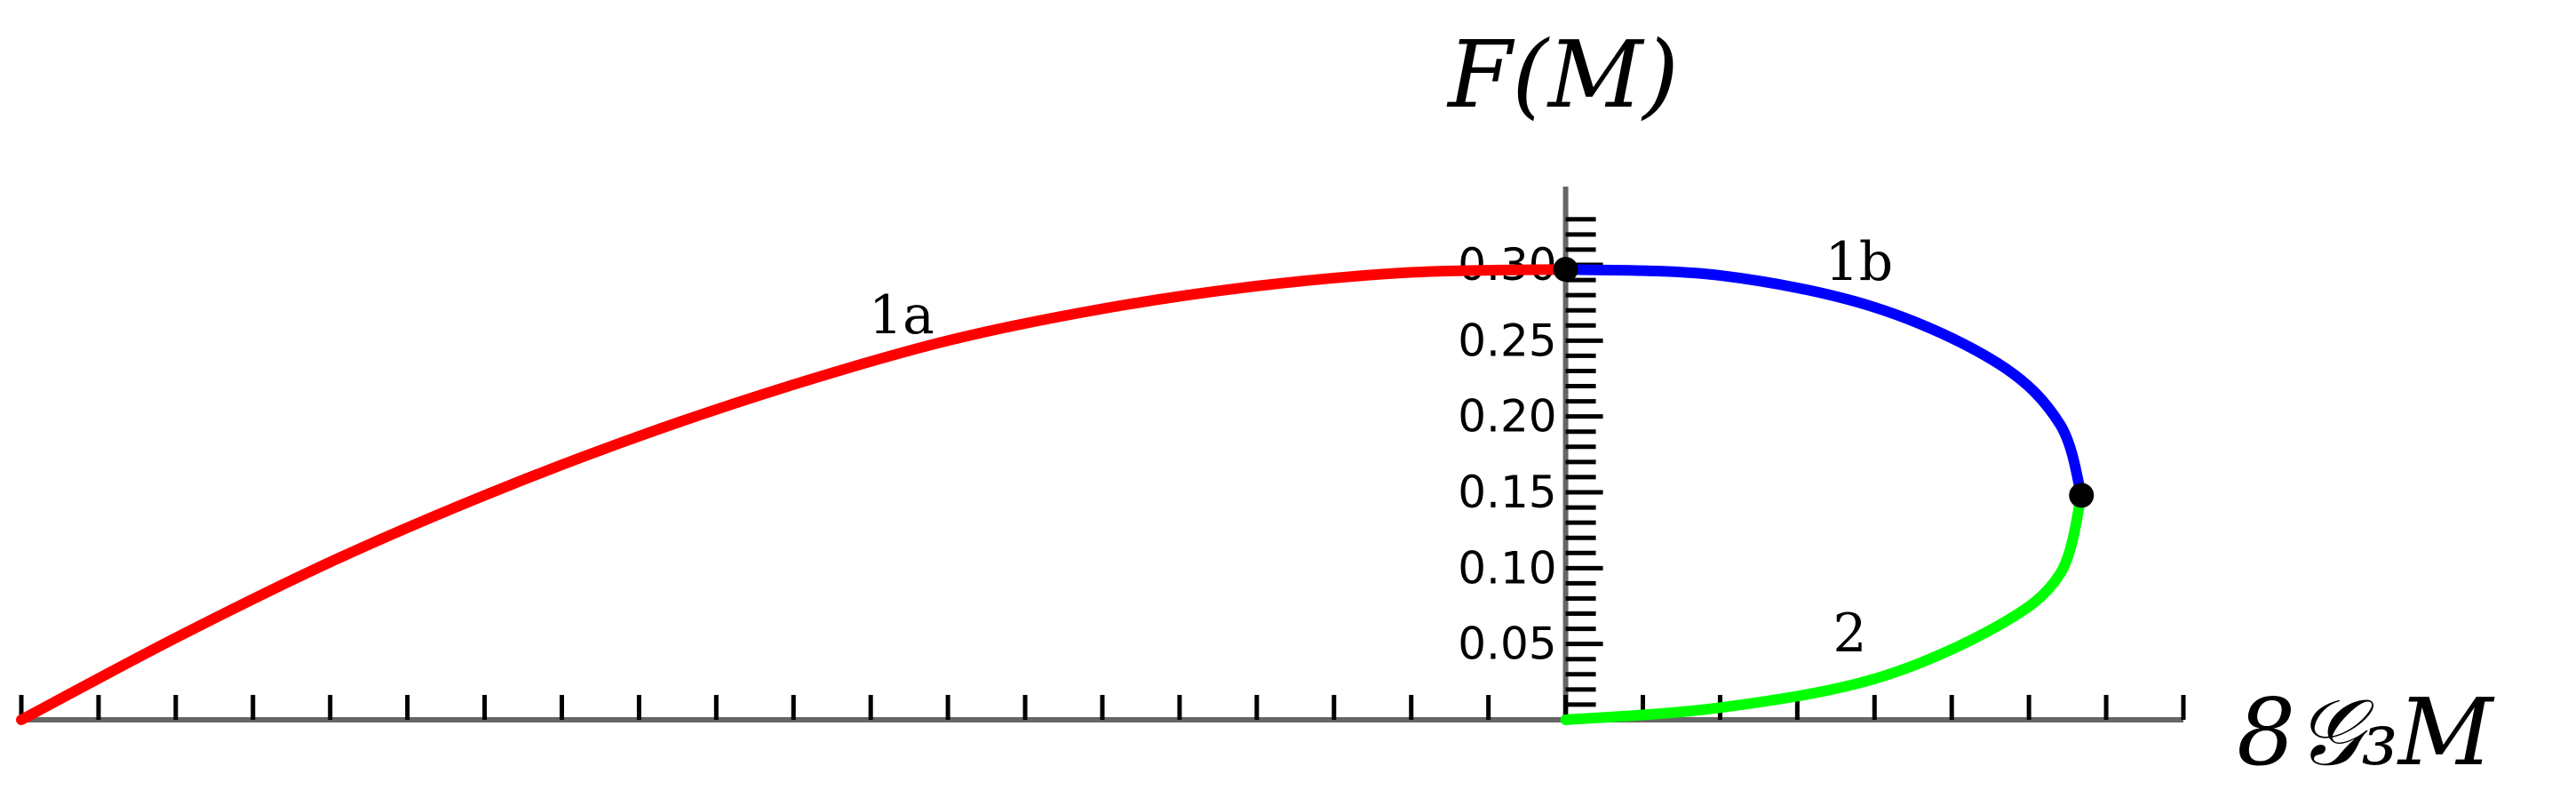 The width and height of the screenshot is (2576, 806). I want to click on series-2-label: 2, so click(1849, 634).